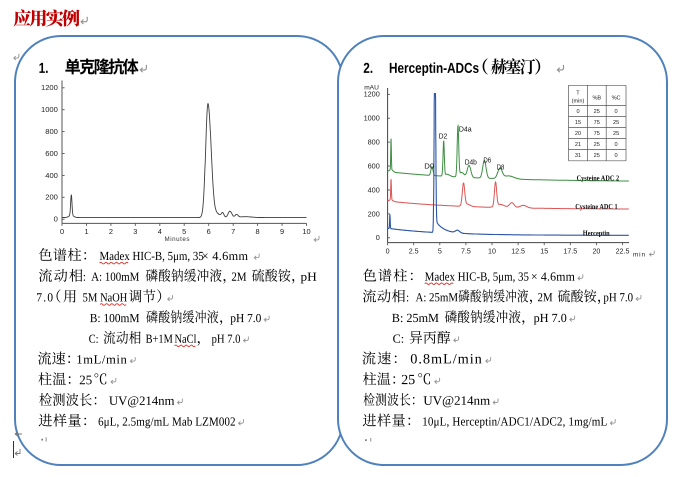 This screenshot has height=477, width=687. Describe the element at coordinates (111, 231) in the screenshot. I see `svg-text: 2` at that location.